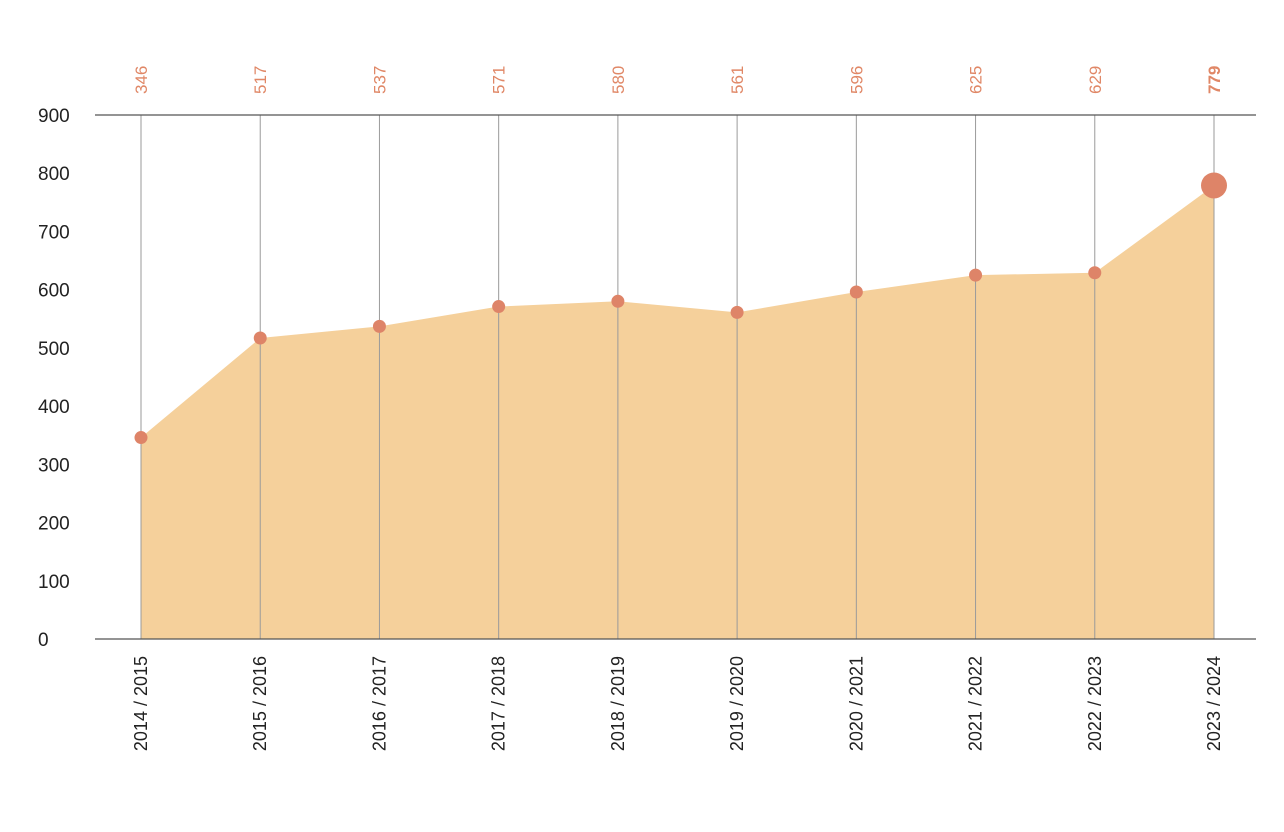 The width and height of the screenshot is (1284, 832). Describe the element at coordinates (43, 640) in the screenshot. I see `y-tick-label: 0` at that location.